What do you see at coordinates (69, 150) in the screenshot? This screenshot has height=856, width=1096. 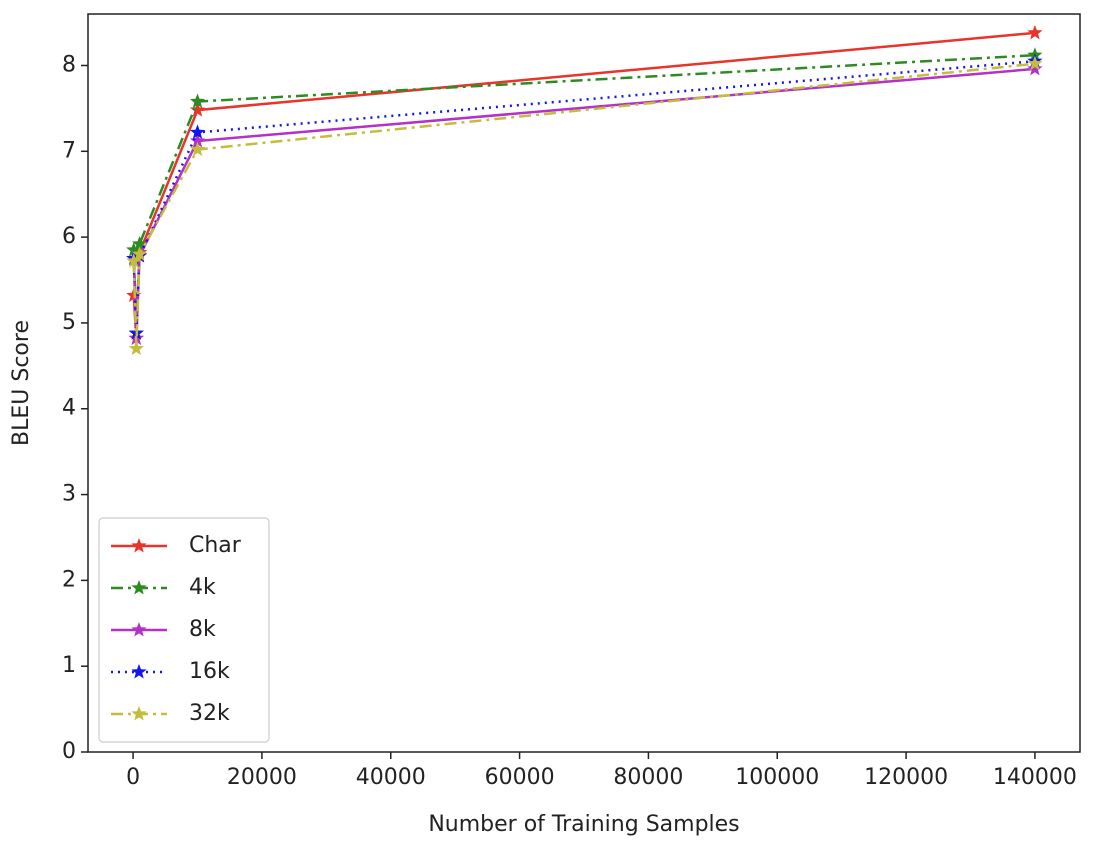 I see `y-tick-label: 7` at bounding box center [69, 150].